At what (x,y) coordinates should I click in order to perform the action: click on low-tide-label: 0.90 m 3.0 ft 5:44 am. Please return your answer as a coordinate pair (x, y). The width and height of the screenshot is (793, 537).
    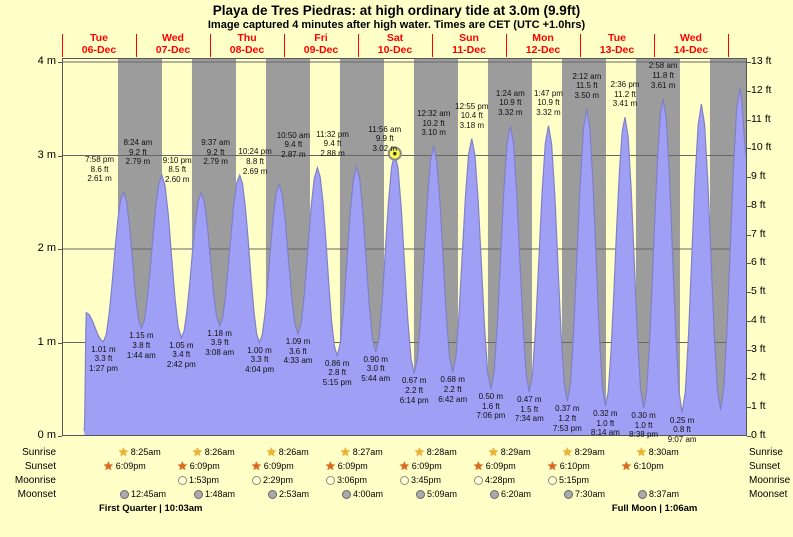
    Looking at the image, I should click on (376, 369).